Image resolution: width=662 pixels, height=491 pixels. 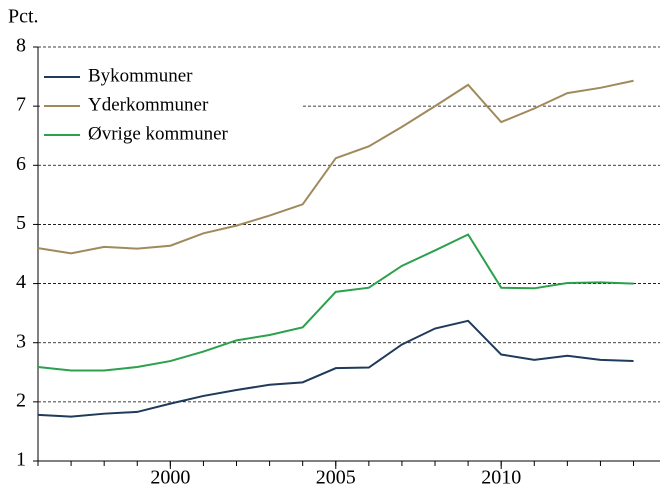 What do you see at coordinates (21, 46) in the screenshot?
I see `y-tick-label: 8` at bounding box center [21, 46].